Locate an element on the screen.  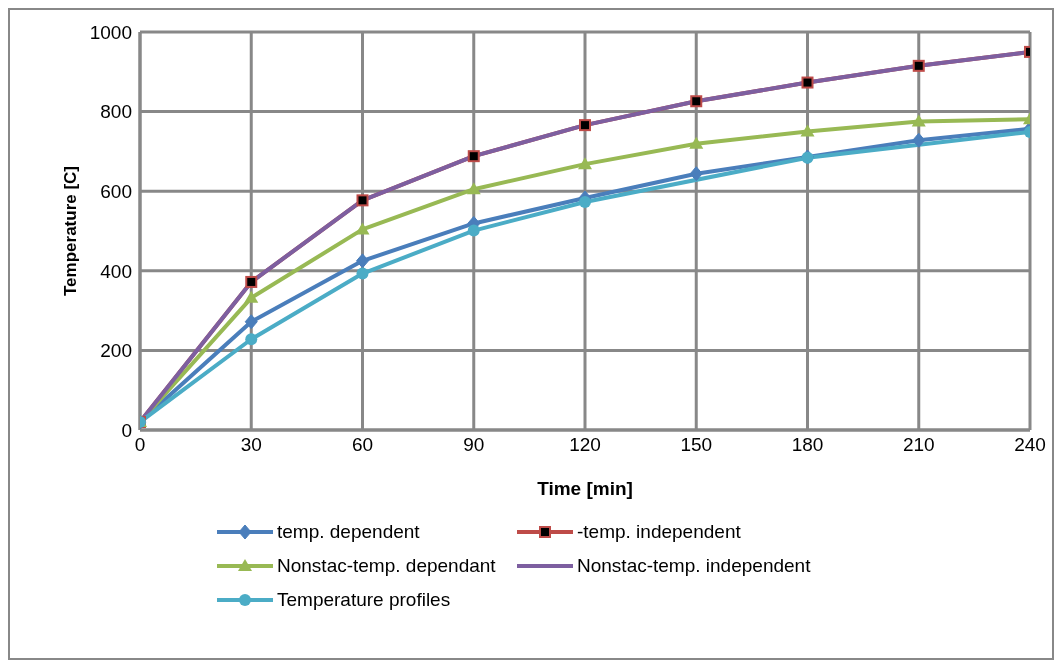
y-tick-label: 400 is located at coordinates (116, 271).